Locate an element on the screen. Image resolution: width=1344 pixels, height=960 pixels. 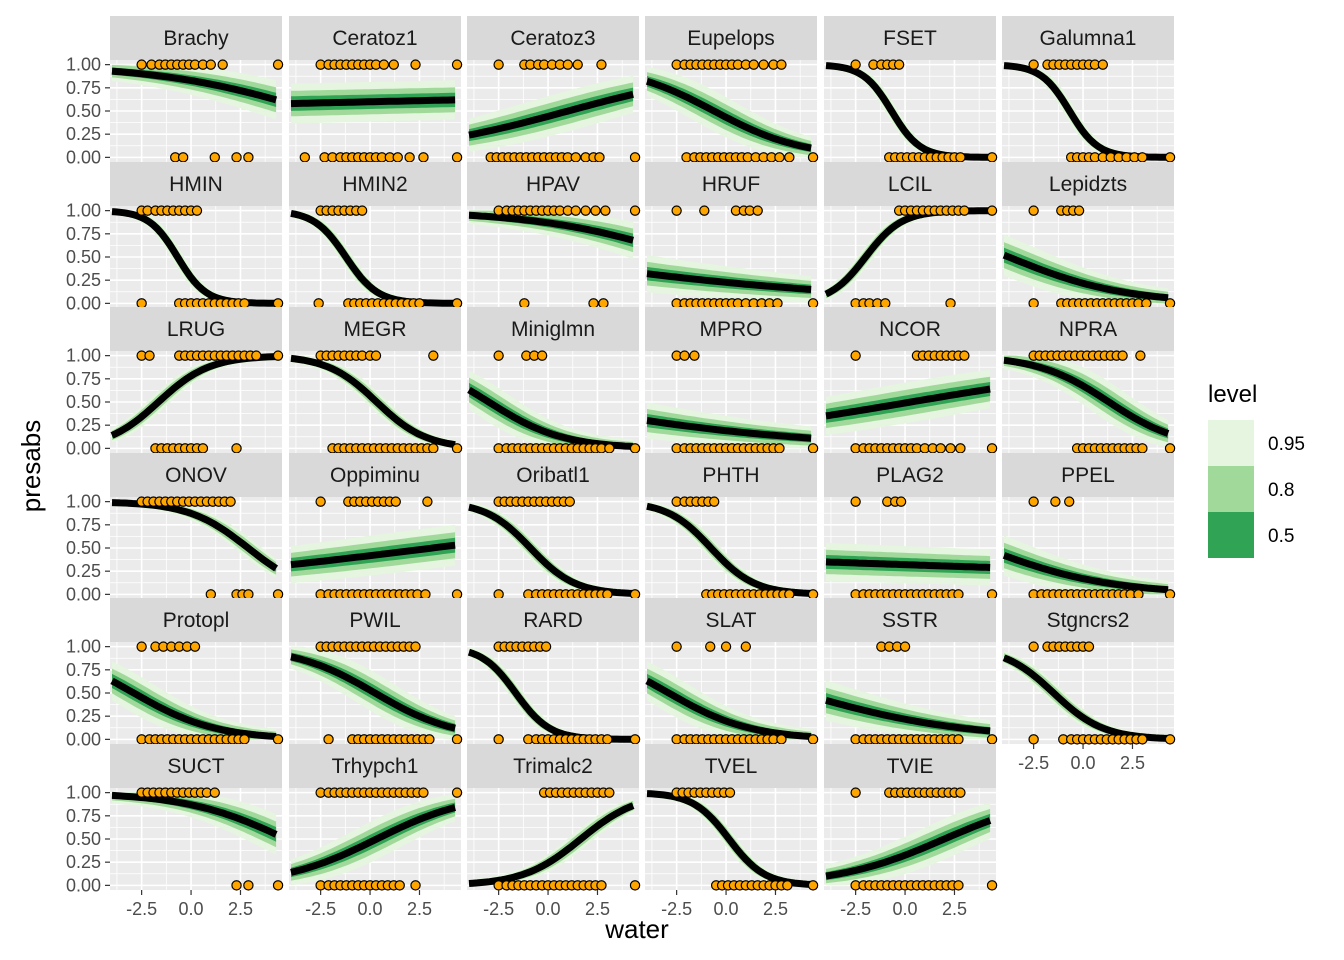
facet-strip-label: PLAG2 is located at coordinates (910, 475).